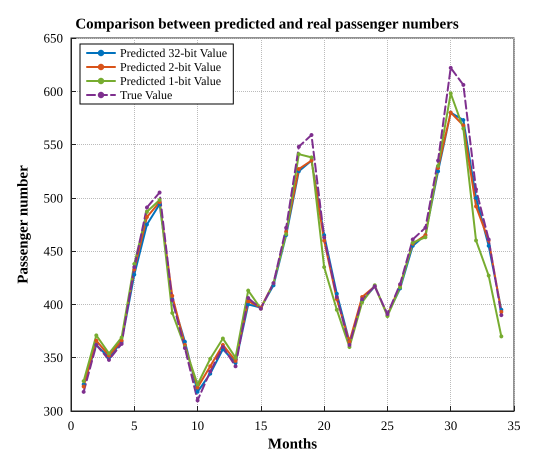  Describe the element at coordinates (171, 81) in the screenshot. I see `legend-label: Predicted 1-bit Value` at that location.